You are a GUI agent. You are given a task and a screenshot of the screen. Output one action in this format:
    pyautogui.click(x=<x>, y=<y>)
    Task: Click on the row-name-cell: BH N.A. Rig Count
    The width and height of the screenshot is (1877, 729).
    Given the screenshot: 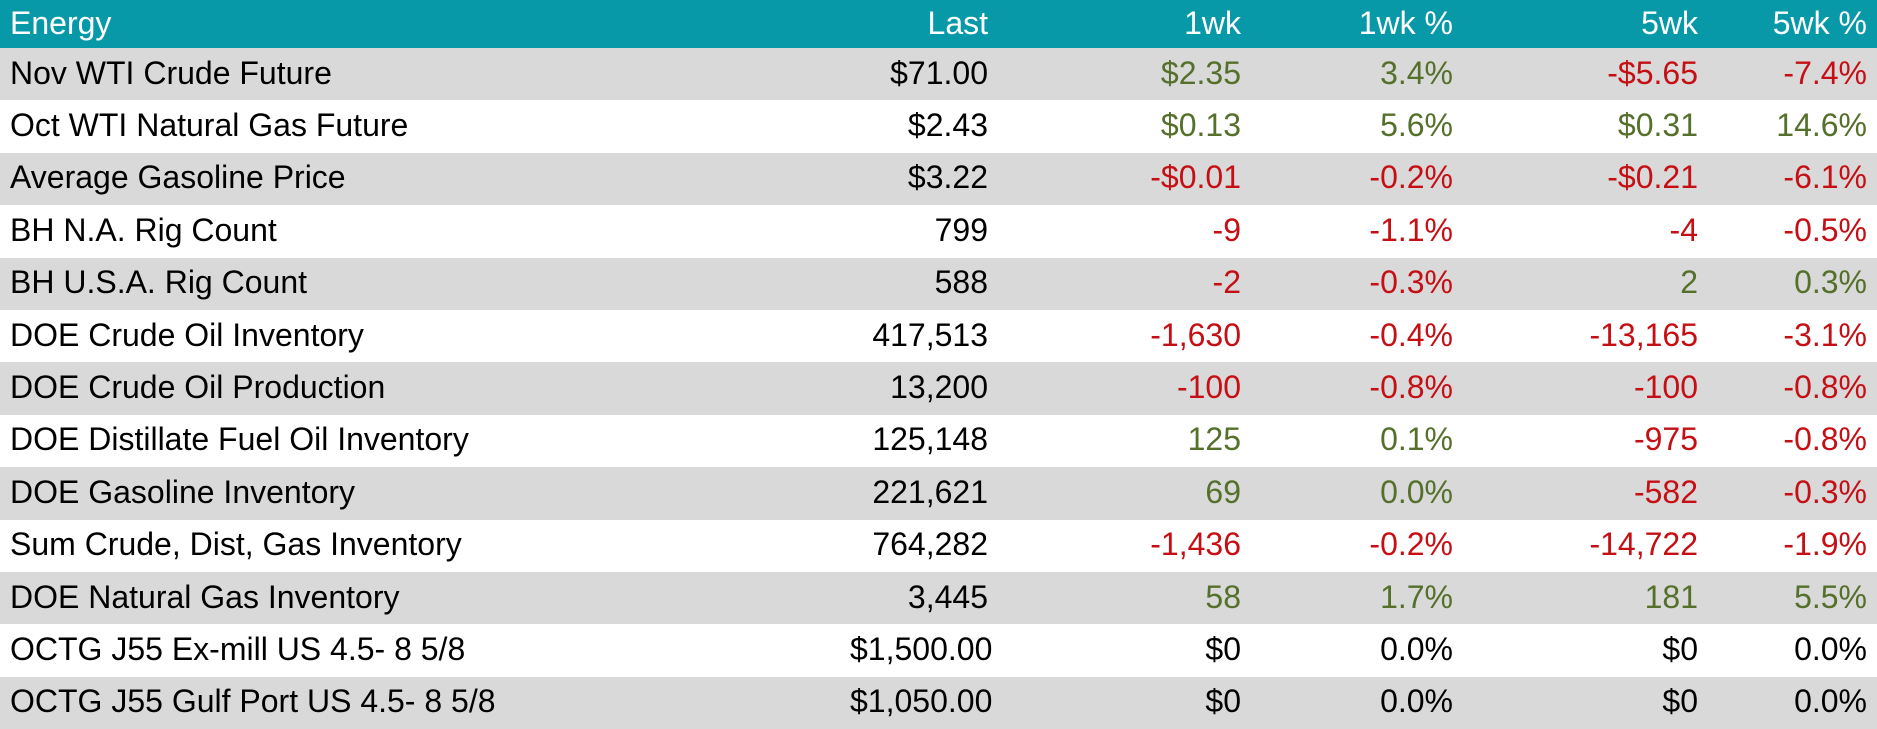 What is the action you would take?
    pyautogui.click(x=143, y=229)
    